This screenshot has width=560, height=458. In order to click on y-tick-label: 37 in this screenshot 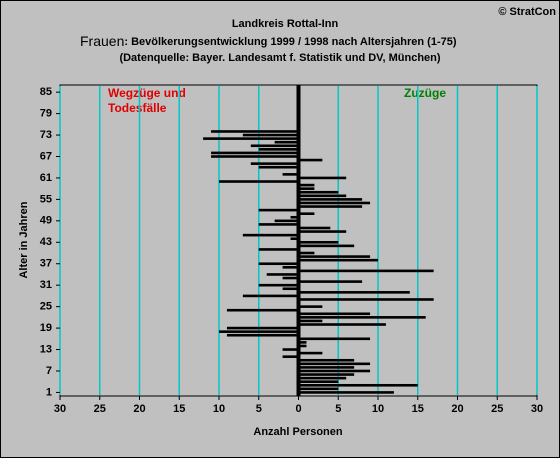, I will do `click(46, 264)`.